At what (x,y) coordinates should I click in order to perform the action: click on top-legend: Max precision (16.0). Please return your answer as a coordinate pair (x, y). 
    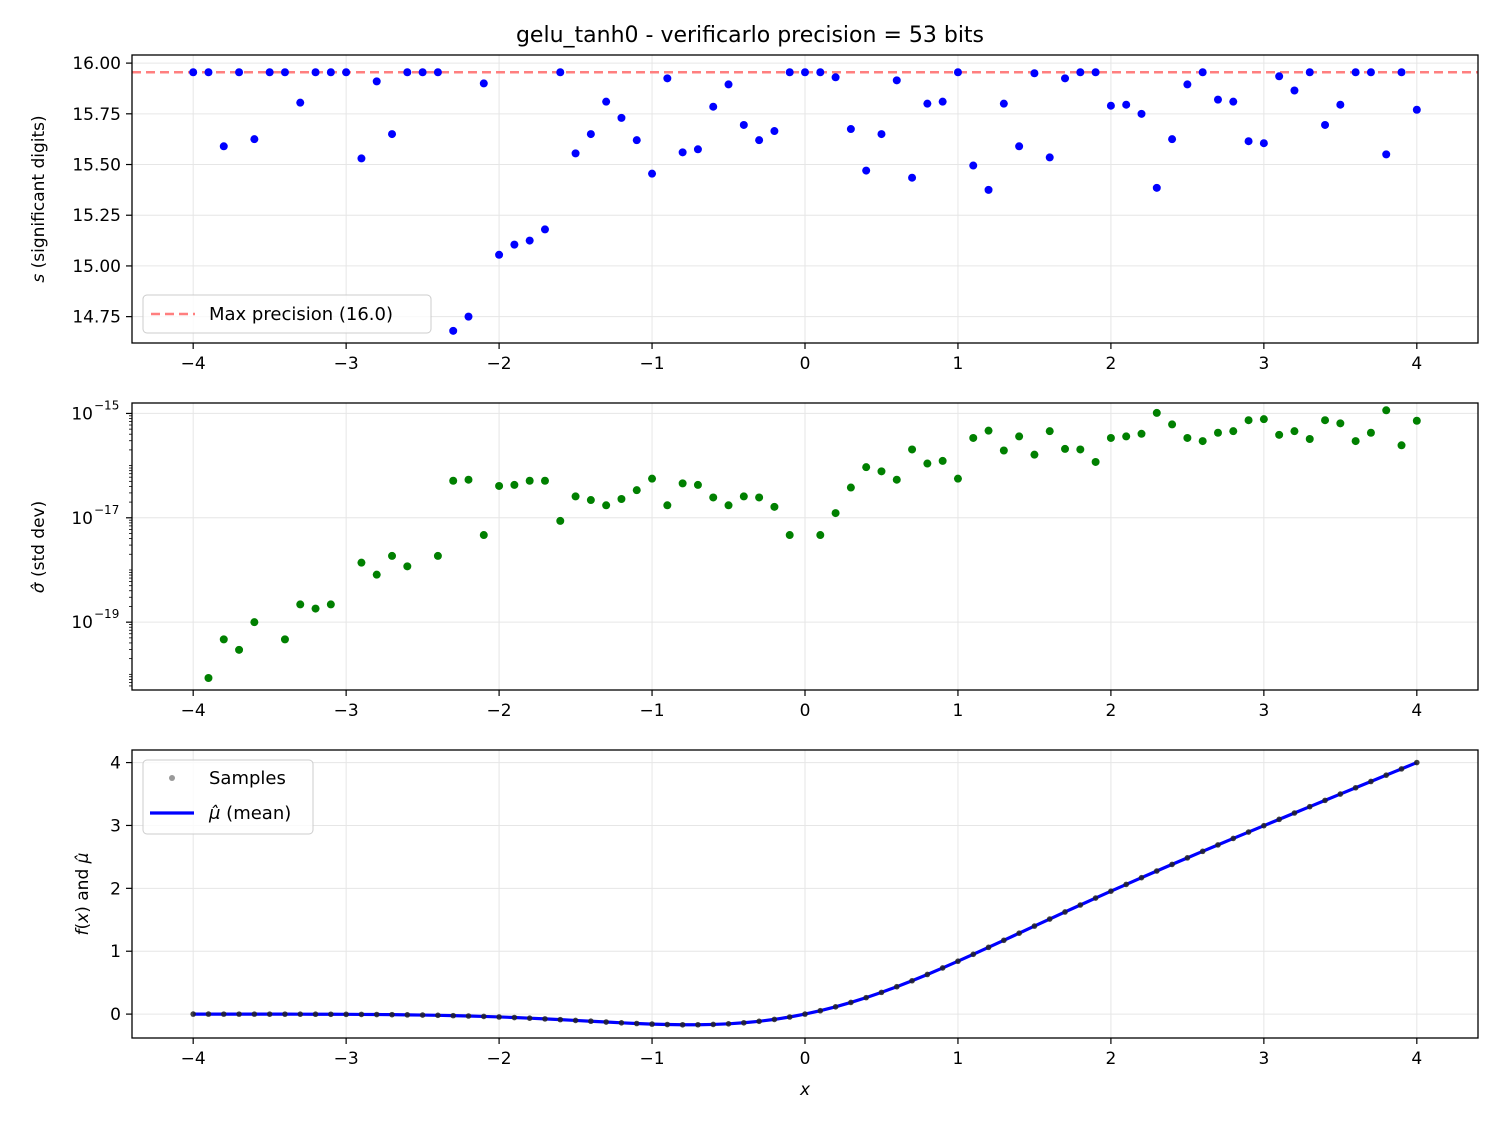
    Looking at the image, I should click on (287, 314).